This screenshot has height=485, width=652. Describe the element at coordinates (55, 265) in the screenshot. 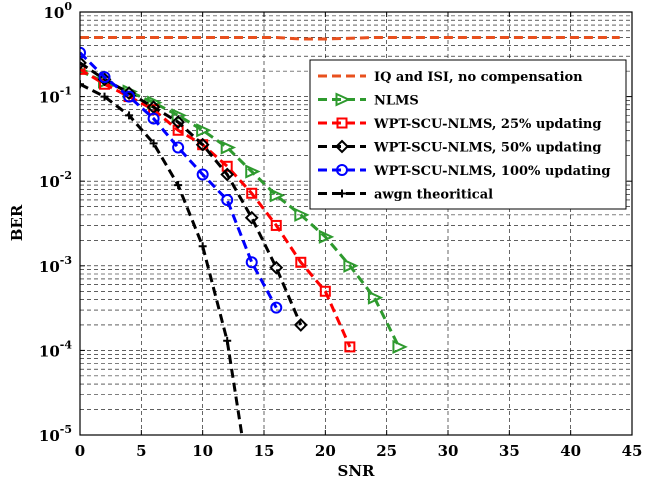

I see `y-tick-label: 10⁻³` at that location.